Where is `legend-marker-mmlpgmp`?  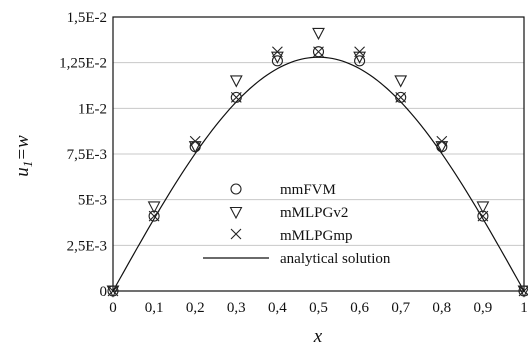
legend-marker-mmlpgmp is located at coordinates (236, 234).